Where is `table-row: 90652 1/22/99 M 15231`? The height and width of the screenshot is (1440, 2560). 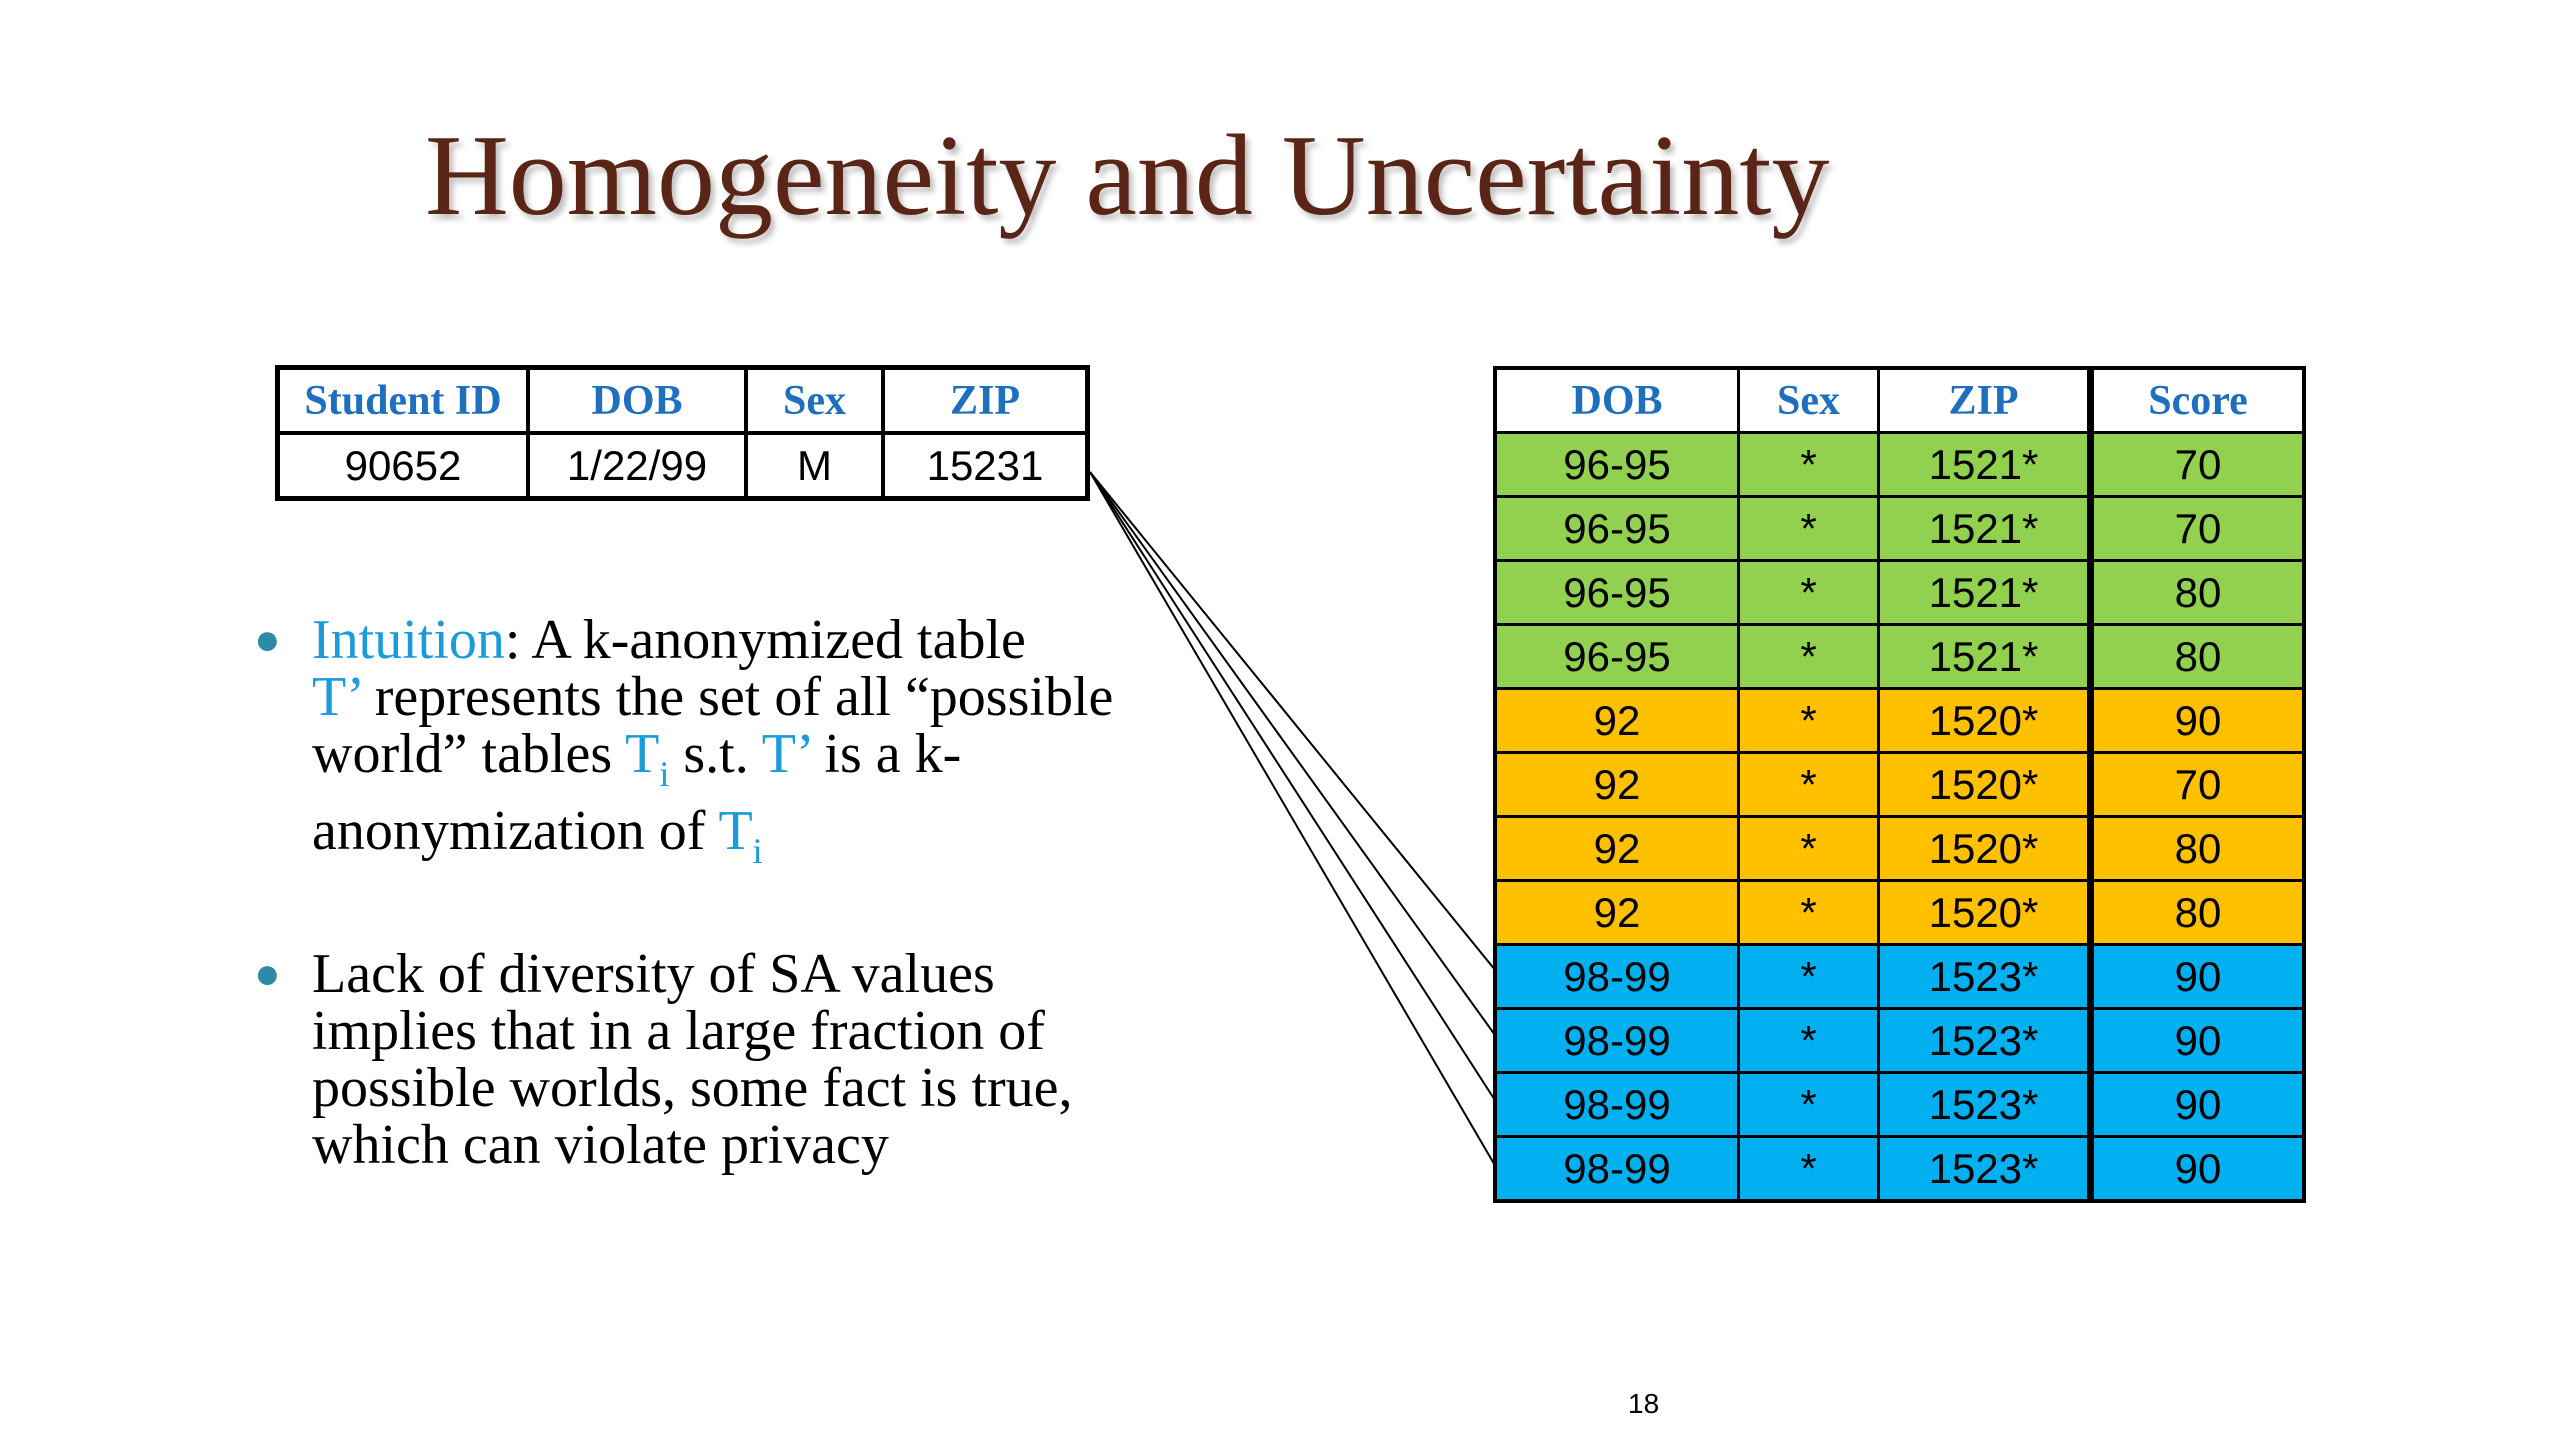 table-row: 90652 1/22/99 M 15231 is located at coordinates (682, 466).